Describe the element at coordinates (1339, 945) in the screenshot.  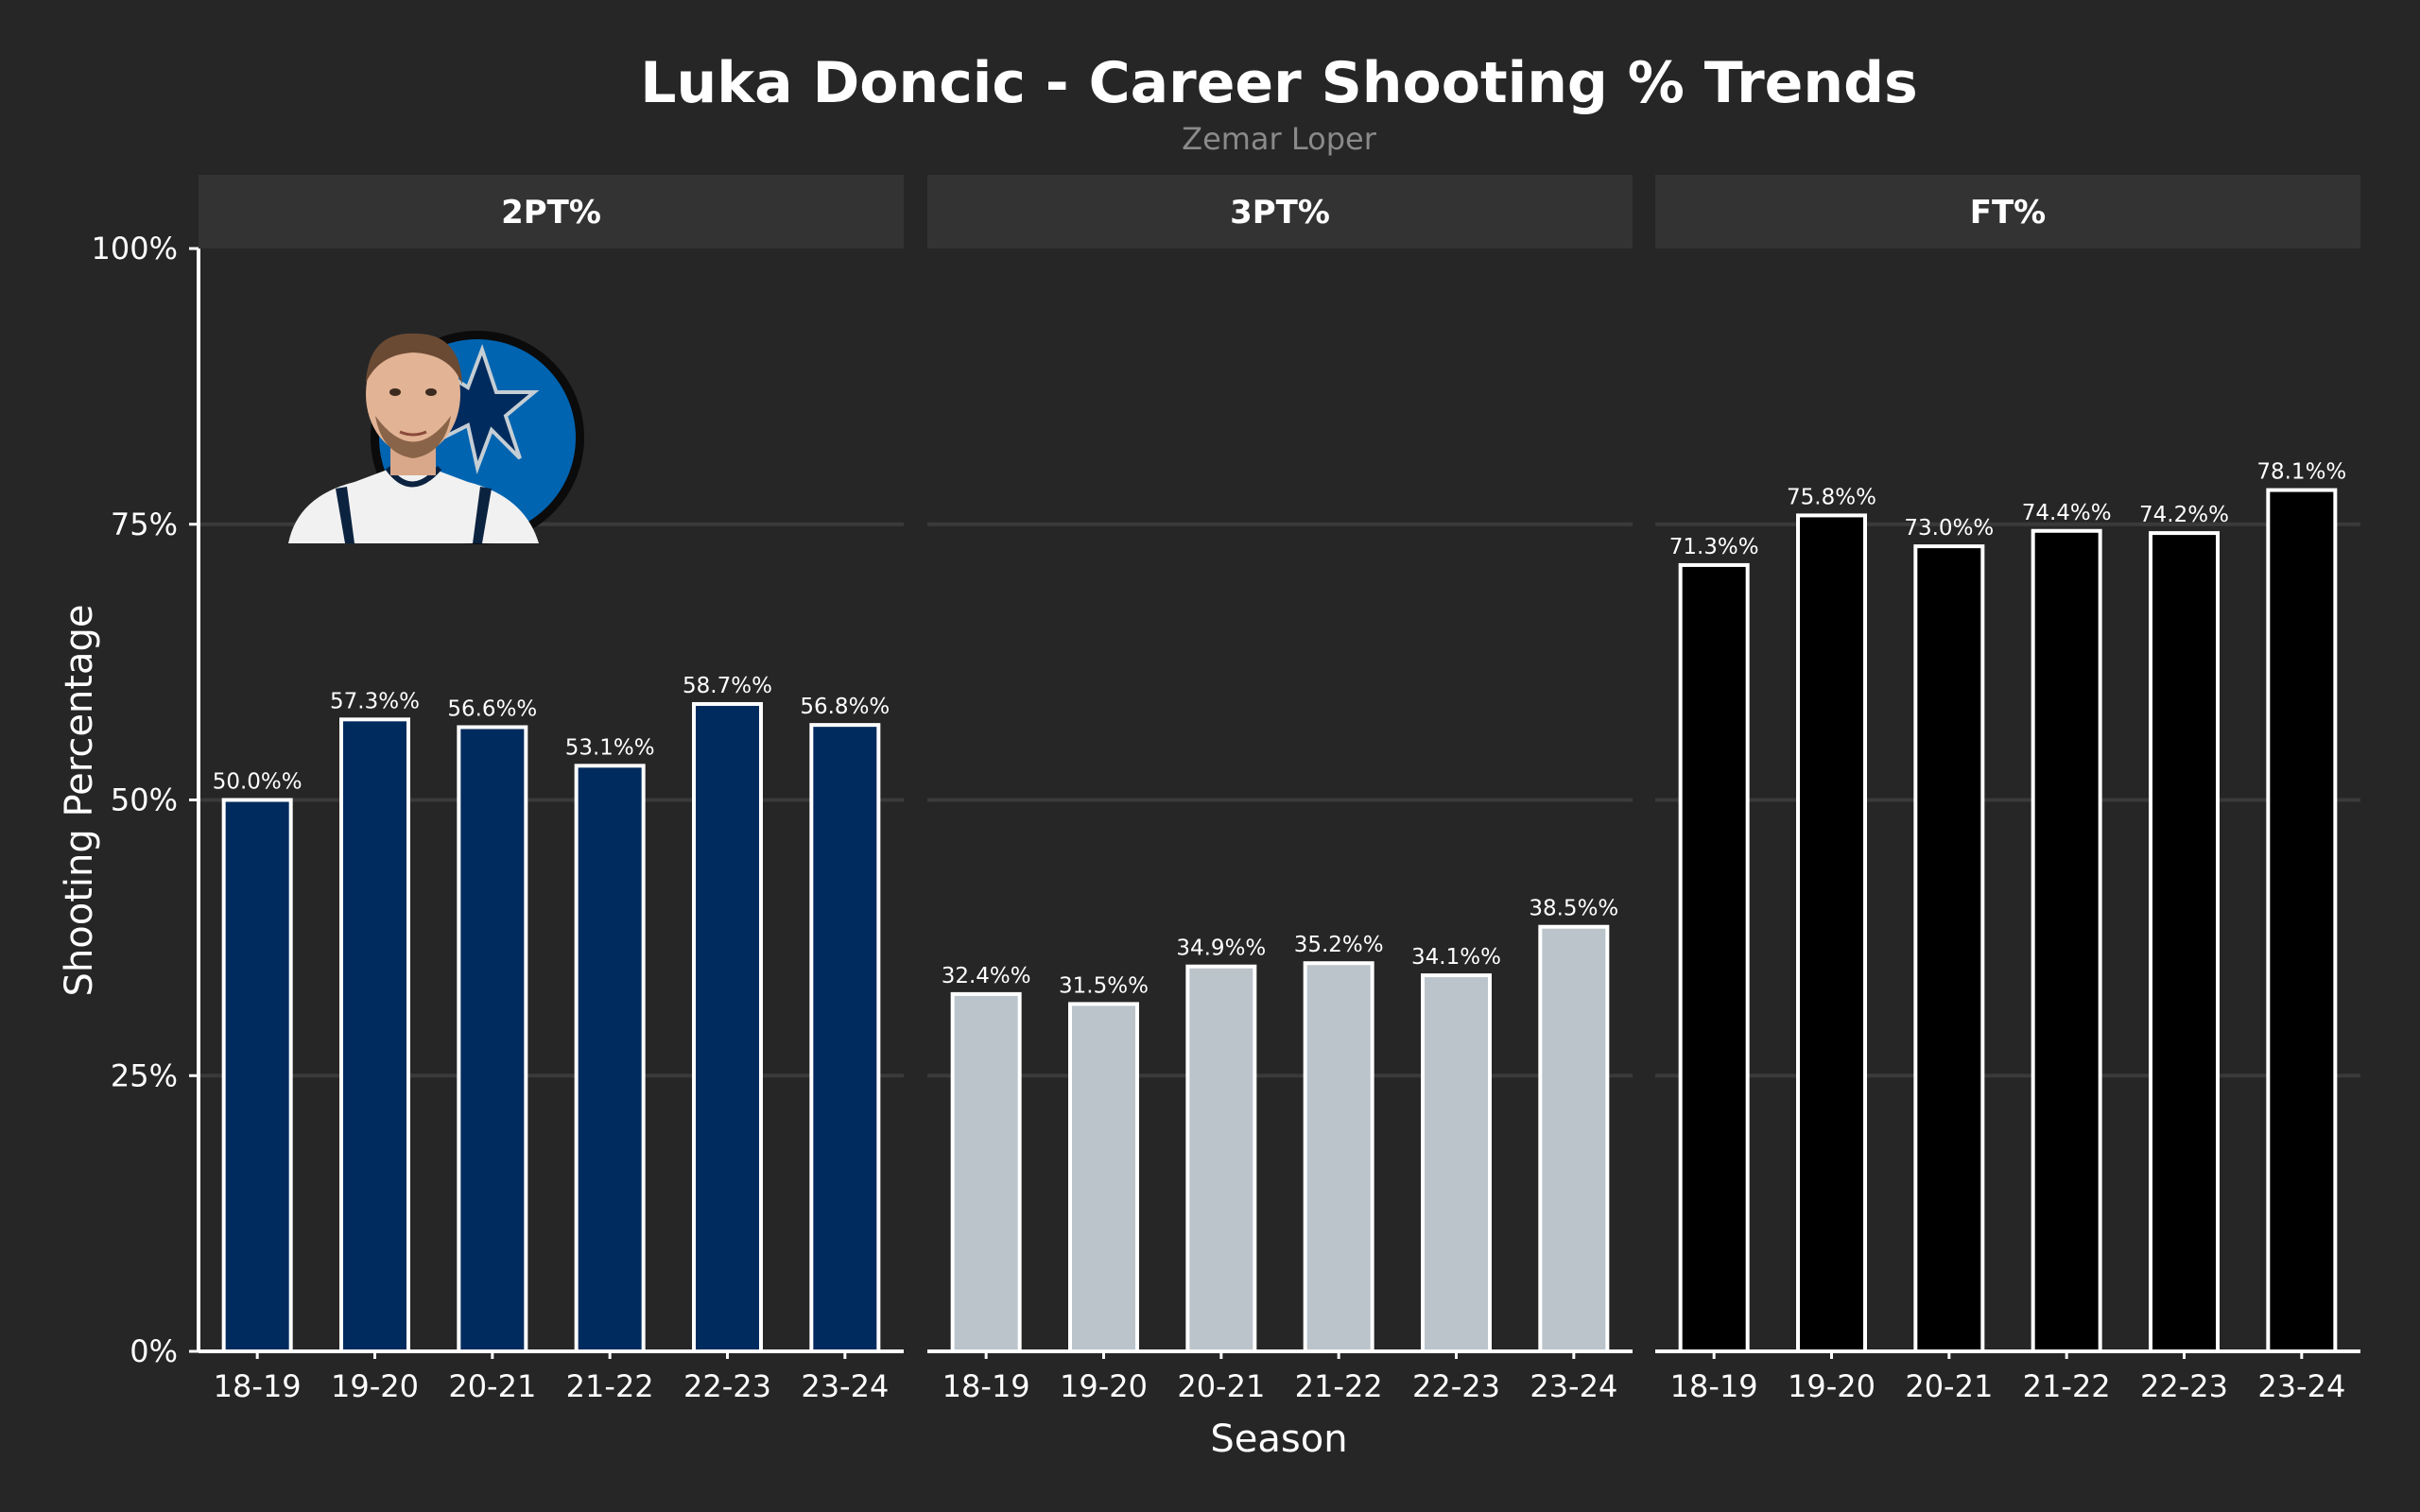
I see `bar-value-label: 35.2%%` at that location.